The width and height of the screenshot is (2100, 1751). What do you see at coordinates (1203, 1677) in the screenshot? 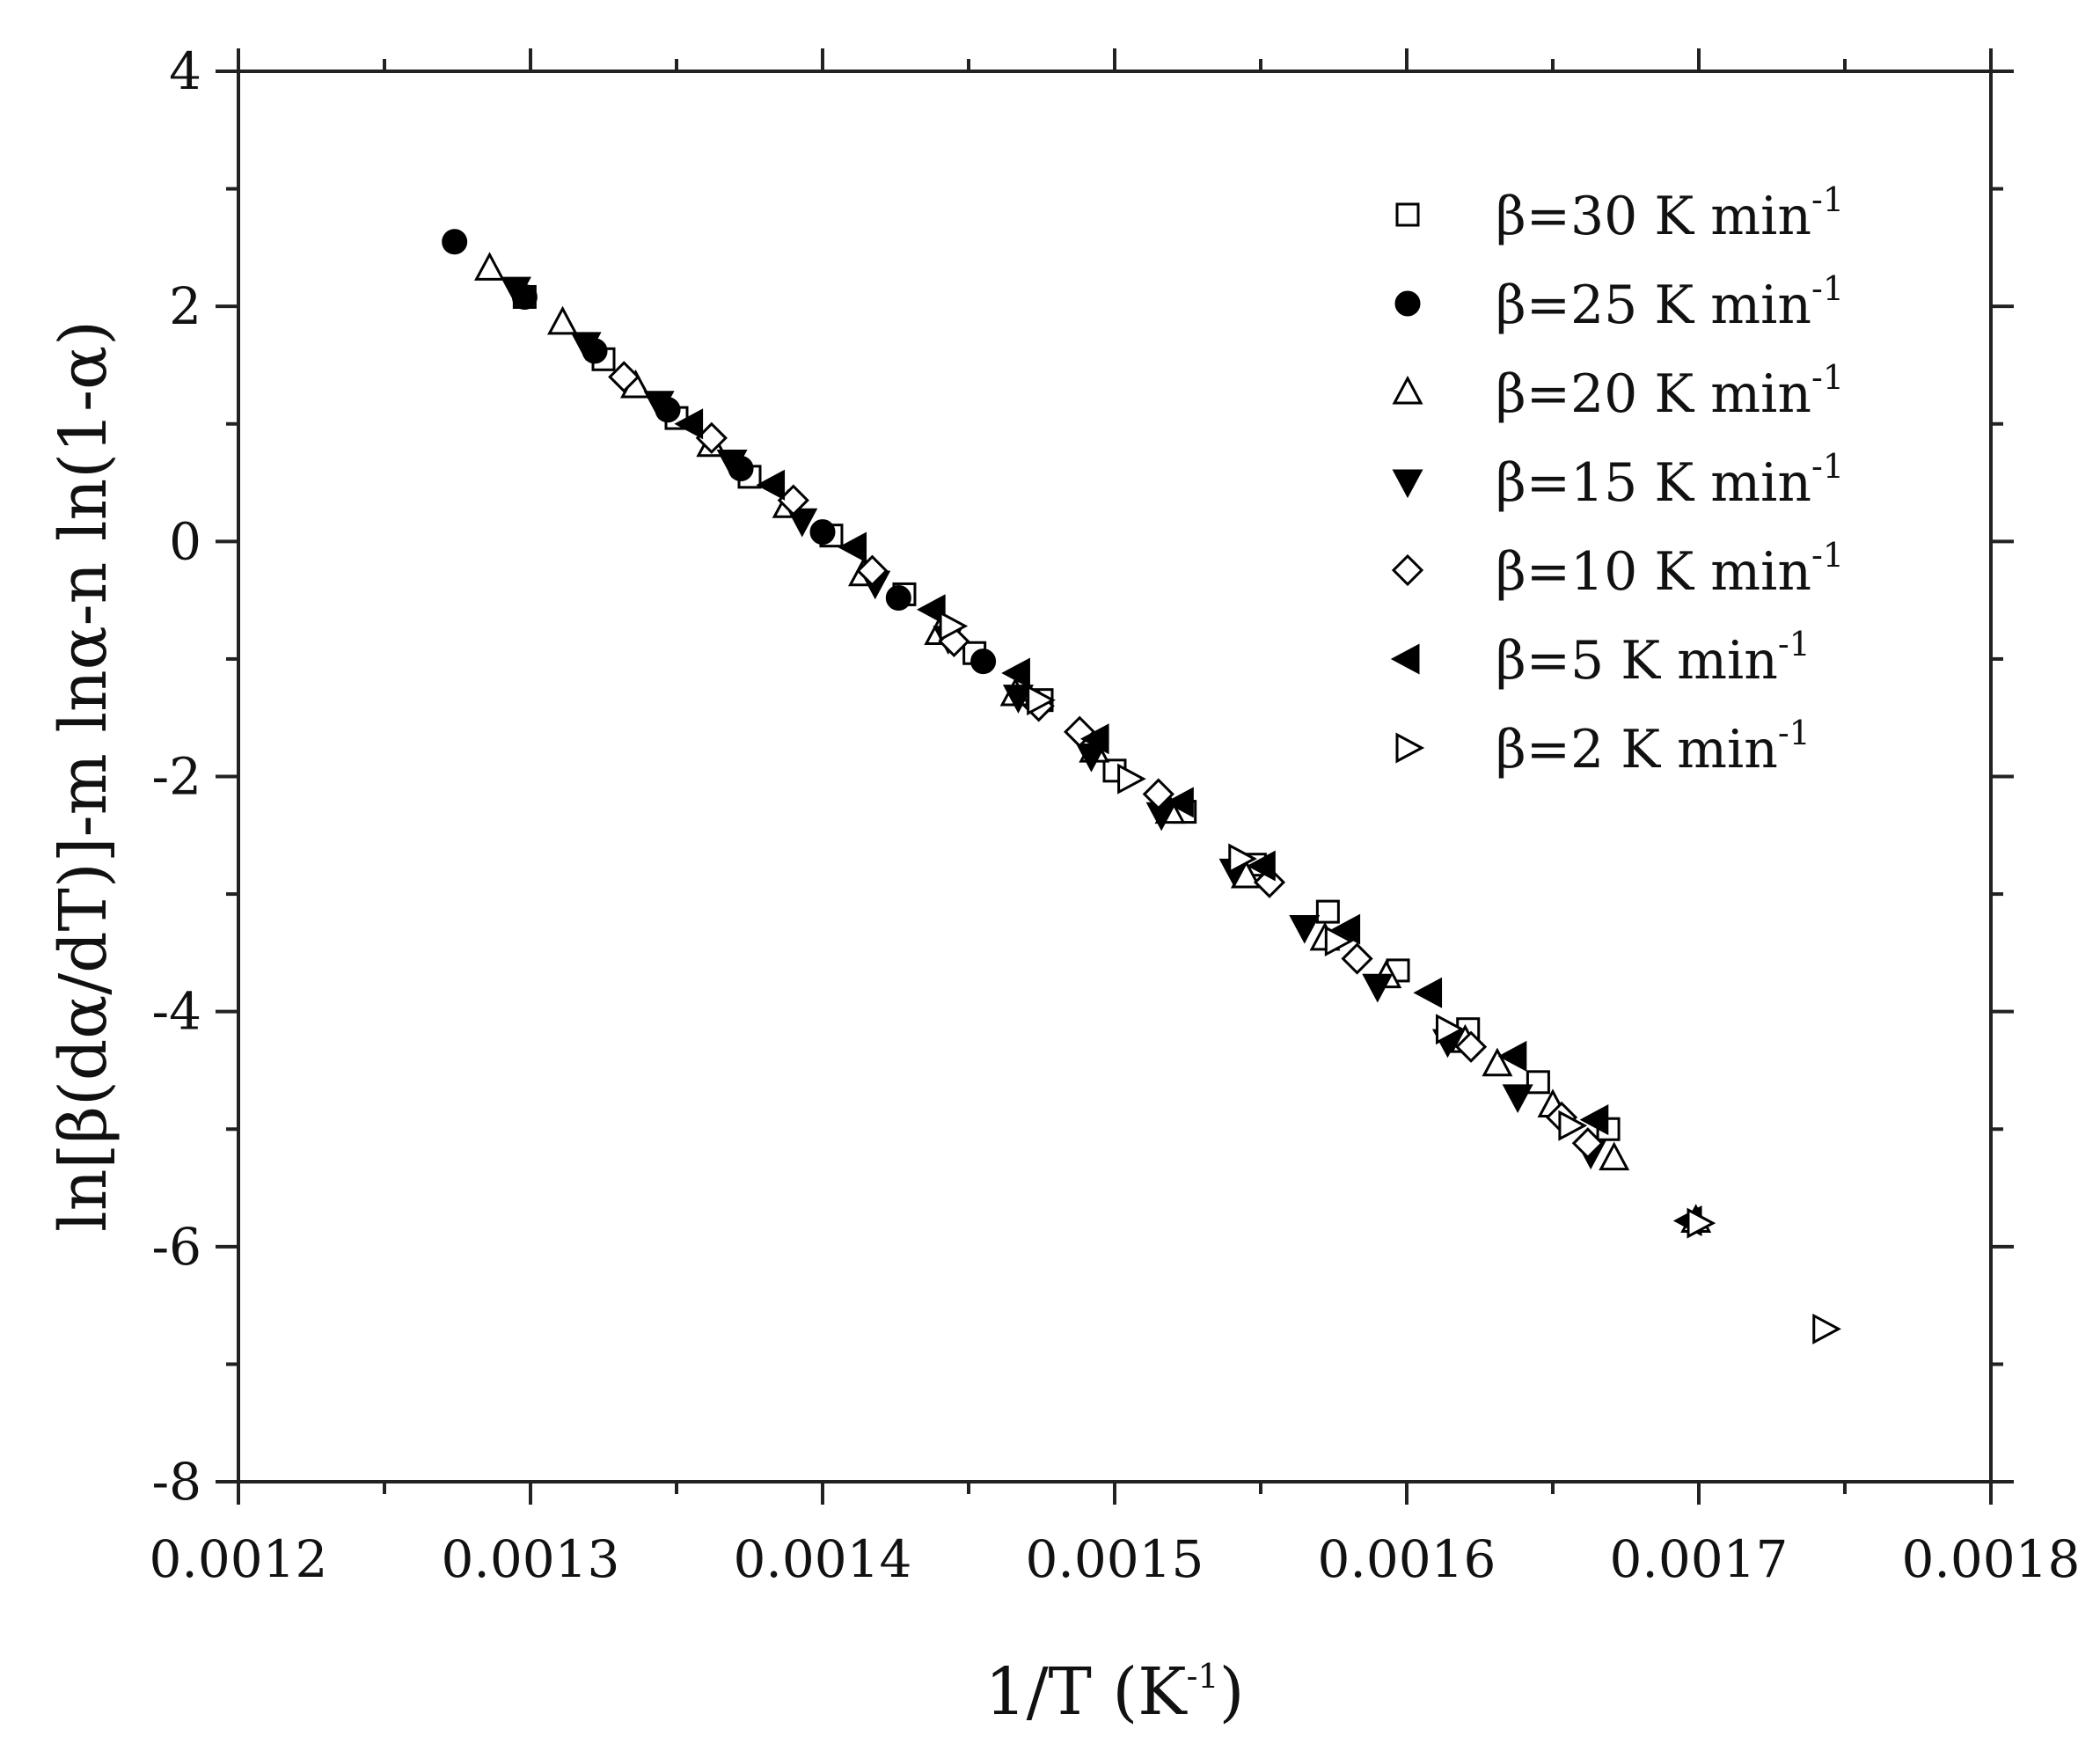
I see `x-axis-title-sup: -1` at bounding box center [1203, 1677].